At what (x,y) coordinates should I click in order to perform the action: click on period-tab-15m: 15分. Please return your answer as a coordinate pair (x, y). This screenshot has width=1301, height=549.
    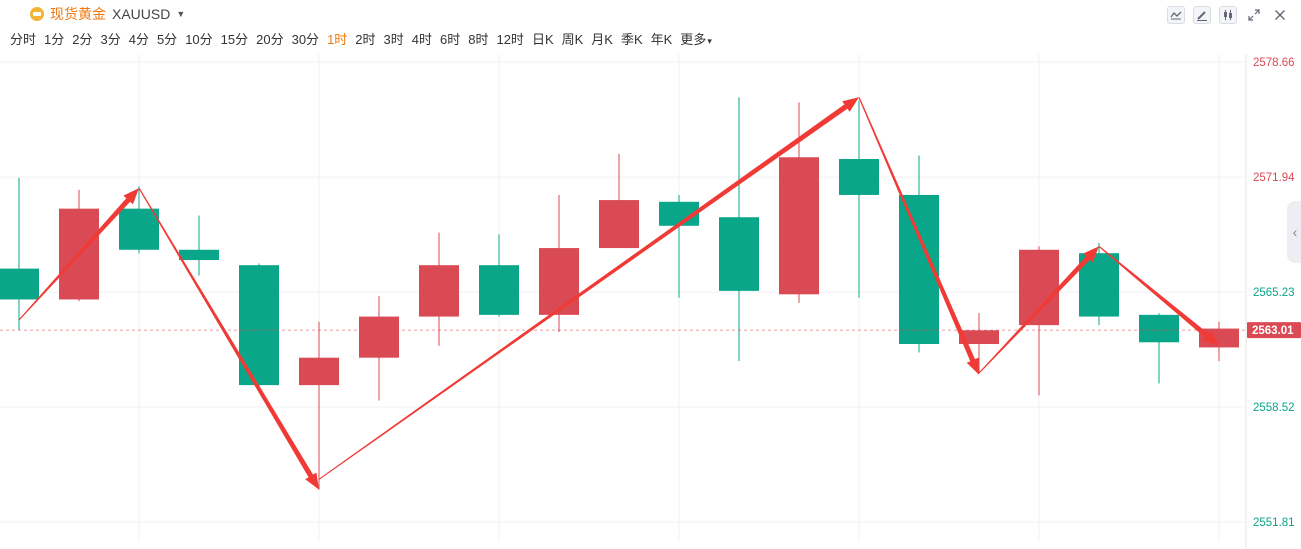
    Looking at the image, I should click on (234, 39).